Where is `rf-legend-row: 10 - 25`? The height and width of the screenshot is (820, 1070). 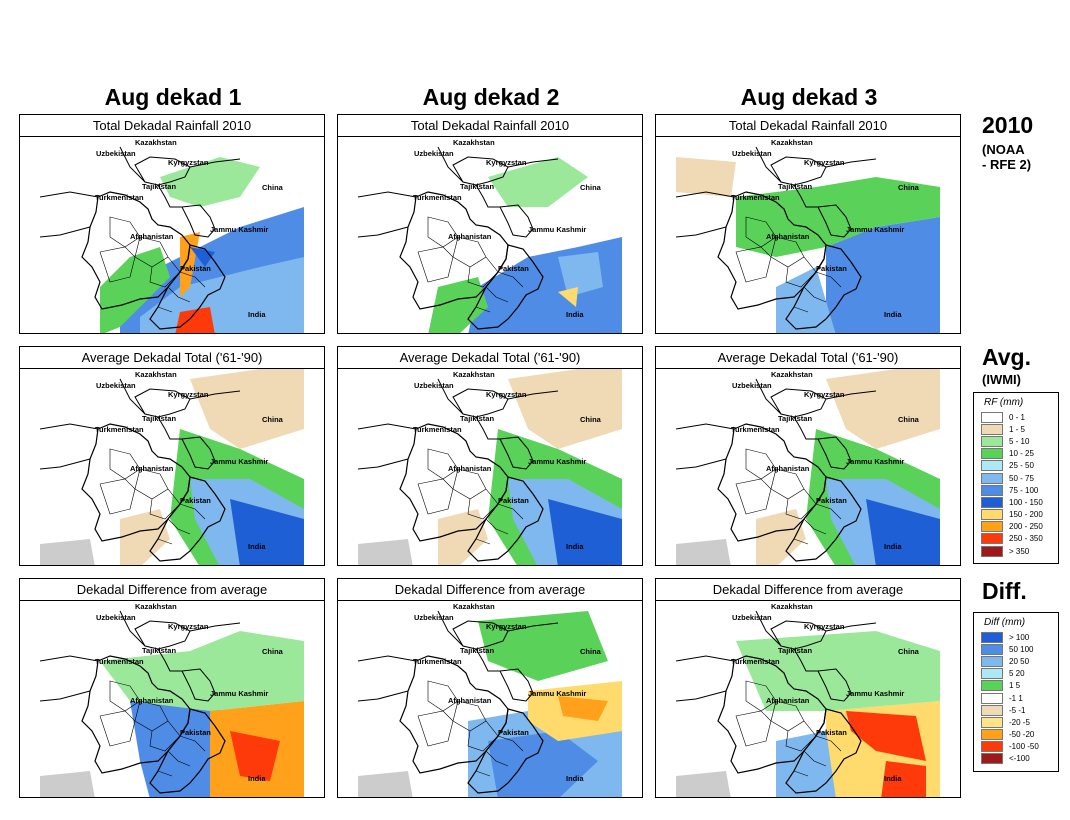
rf-legend-row: 10 - 25 is located at coordinates (1016, 454).